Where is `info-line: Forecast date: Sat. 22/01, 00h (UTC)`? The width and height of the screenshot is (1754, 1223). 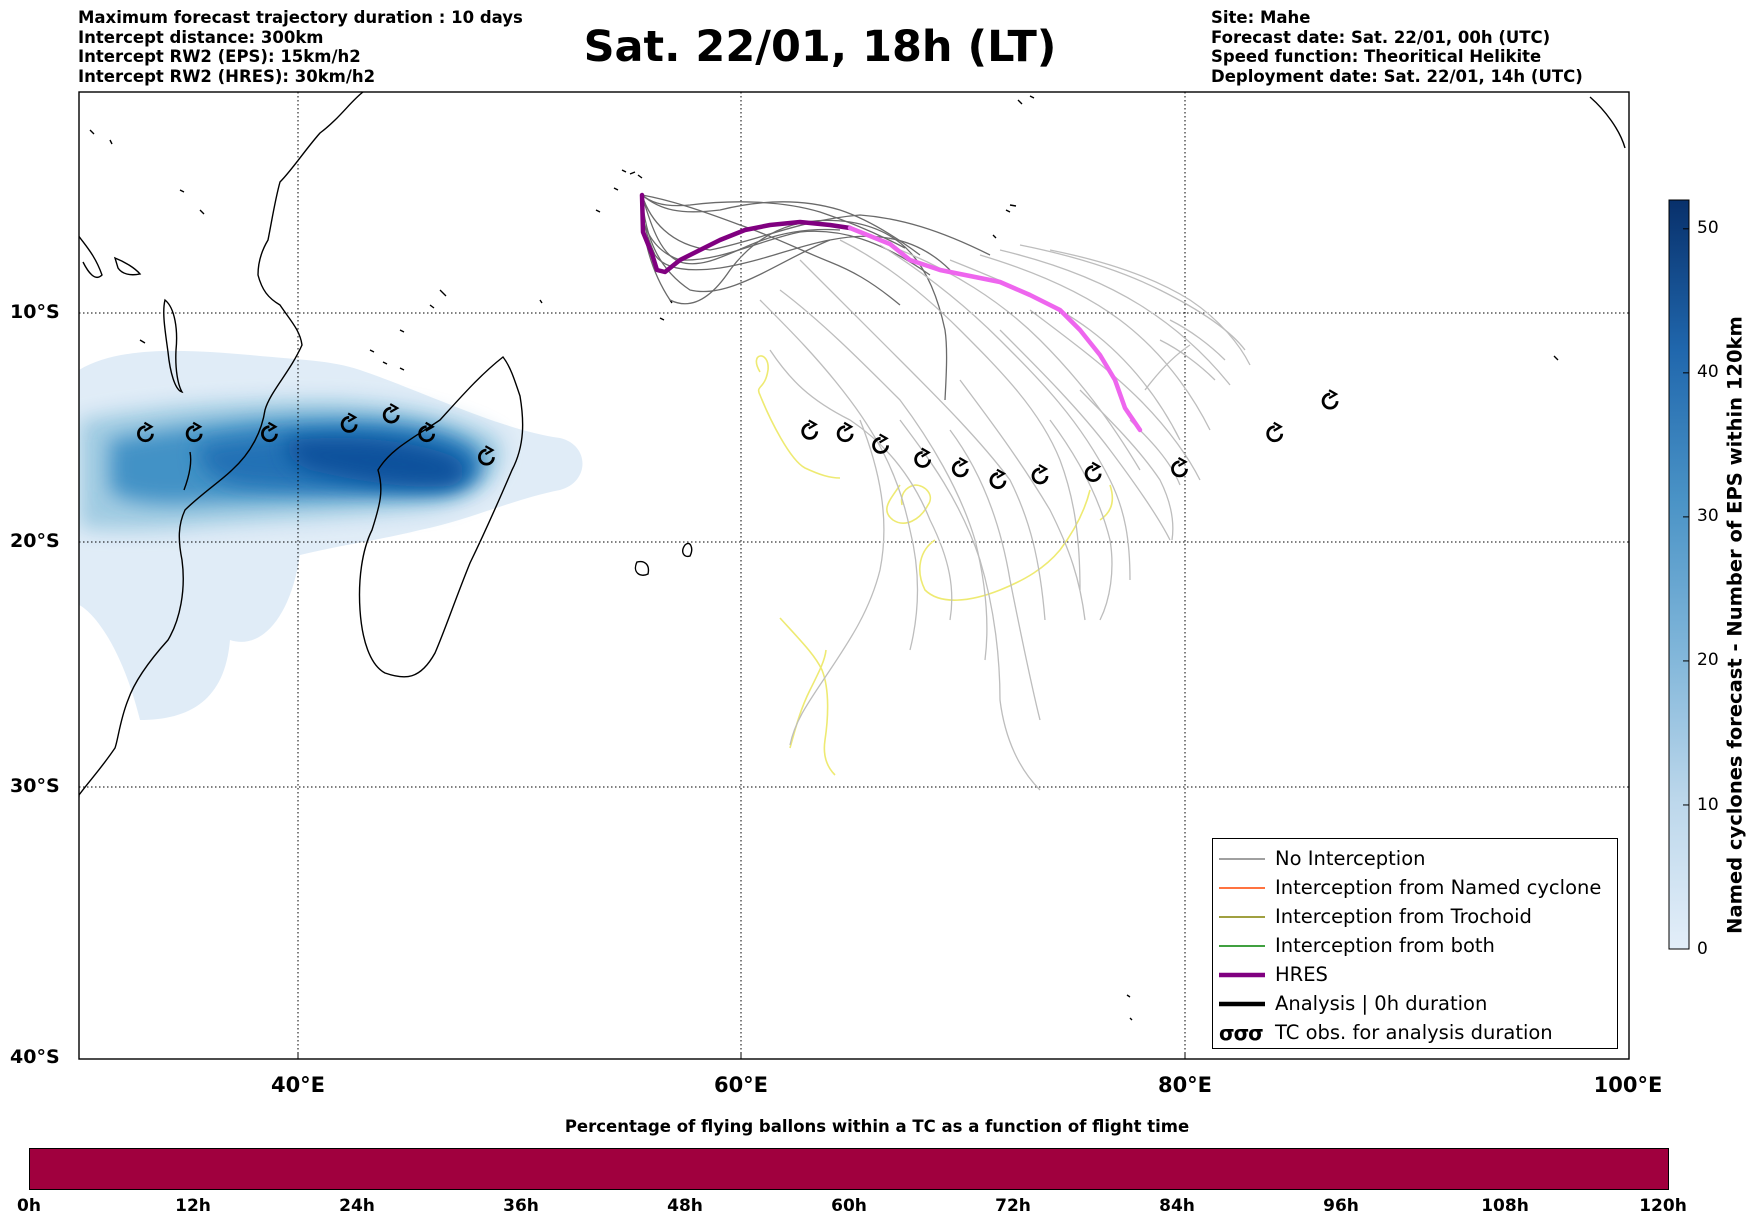
info-line: Forecast date: Sat. 22/01, 00h (UTC) is located at coordinates (1381, 37).